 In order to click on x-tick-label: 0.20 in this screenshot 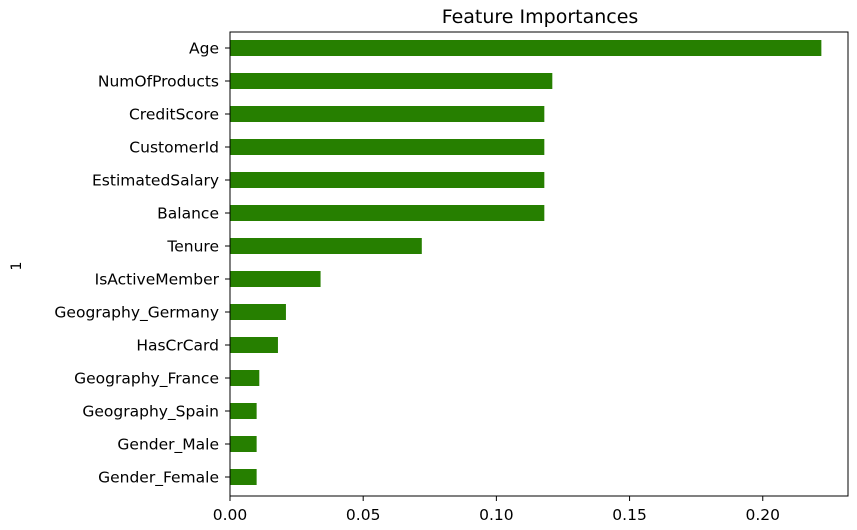, I will do `click(763, 515)`.